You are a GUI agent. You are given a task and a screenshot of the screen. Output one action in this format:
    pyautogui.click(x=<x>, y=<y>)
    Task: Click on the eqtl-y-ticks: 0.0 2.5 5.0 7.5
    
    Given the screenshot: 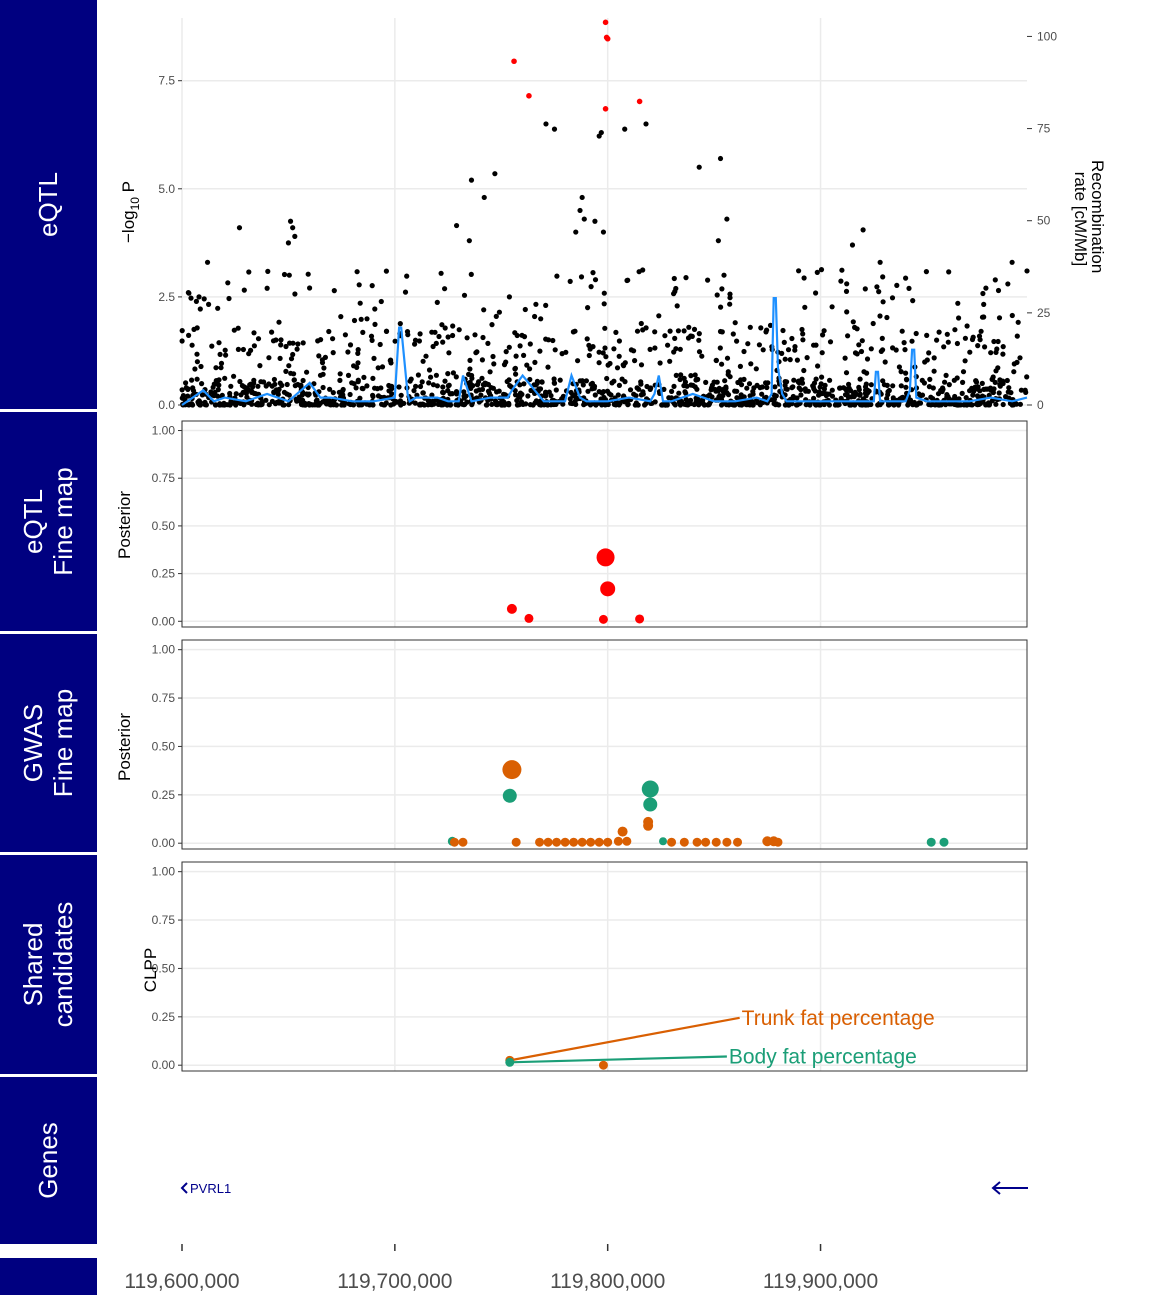 What is the action you would take?
    pyautogui.click(x=170, y=243)
    